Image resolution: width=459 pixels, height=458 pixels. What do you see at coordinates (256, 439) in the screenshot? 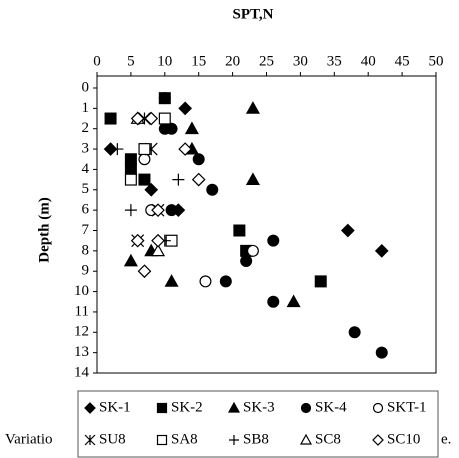
I see `legend-label: SB8` at bounding box center [256, 439].